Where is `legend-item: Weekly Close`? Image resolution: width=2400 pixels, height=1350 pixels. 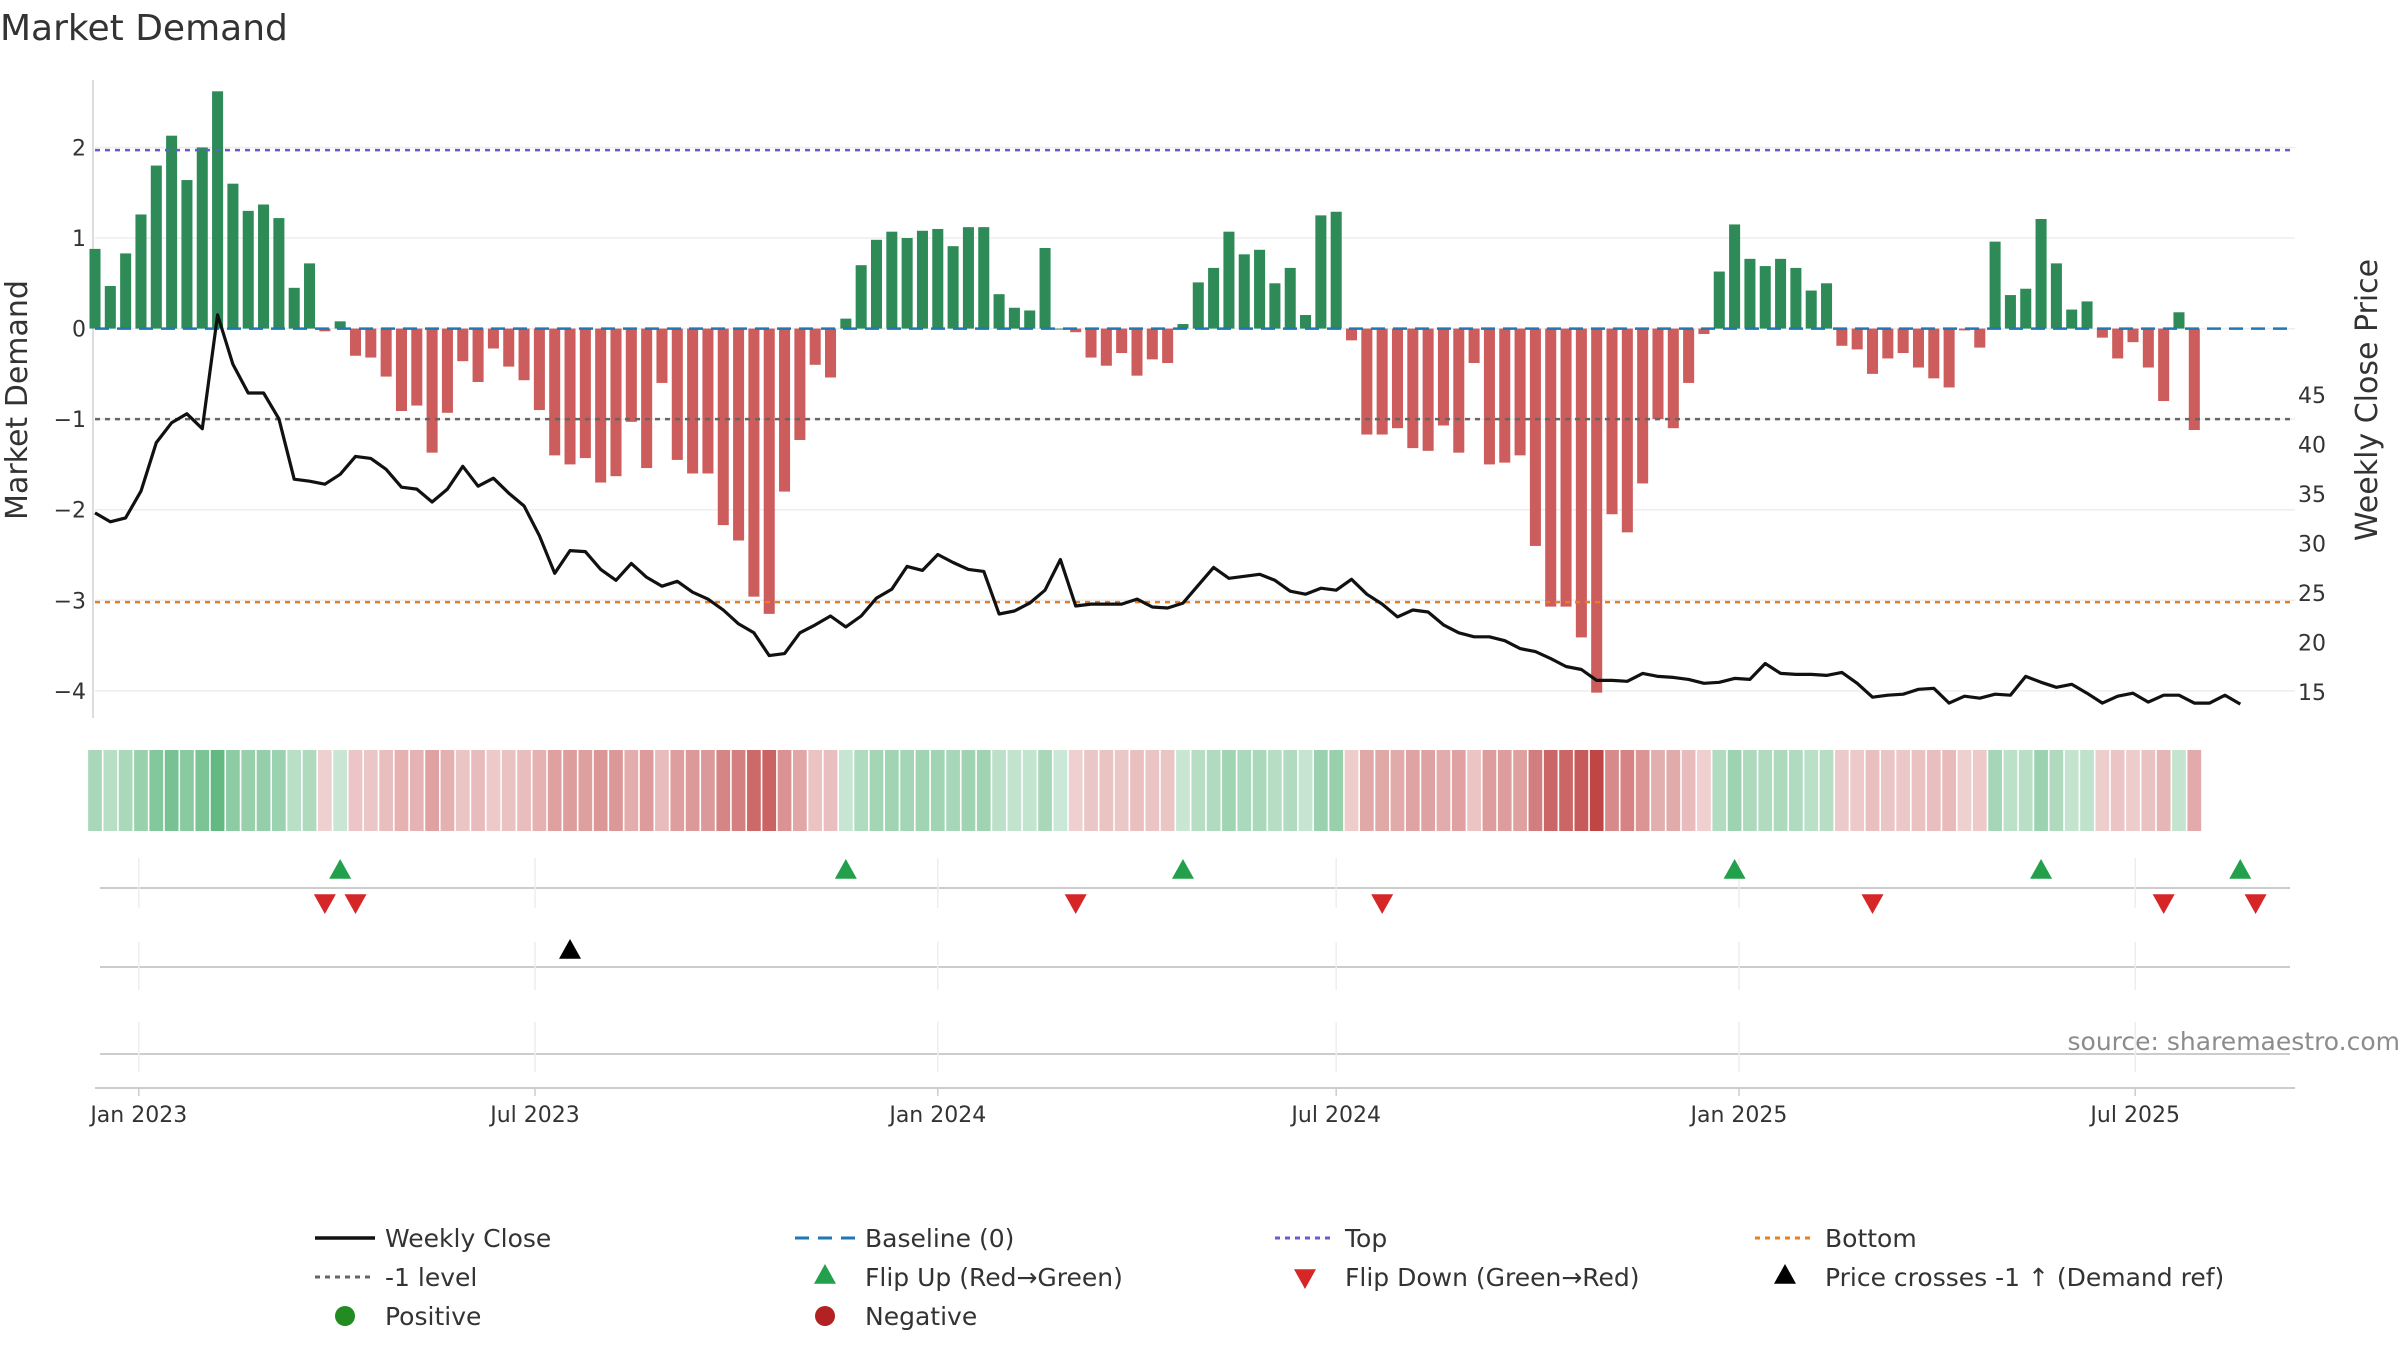
legend-item: Weekly Close is located at coordinates (433, 1238).